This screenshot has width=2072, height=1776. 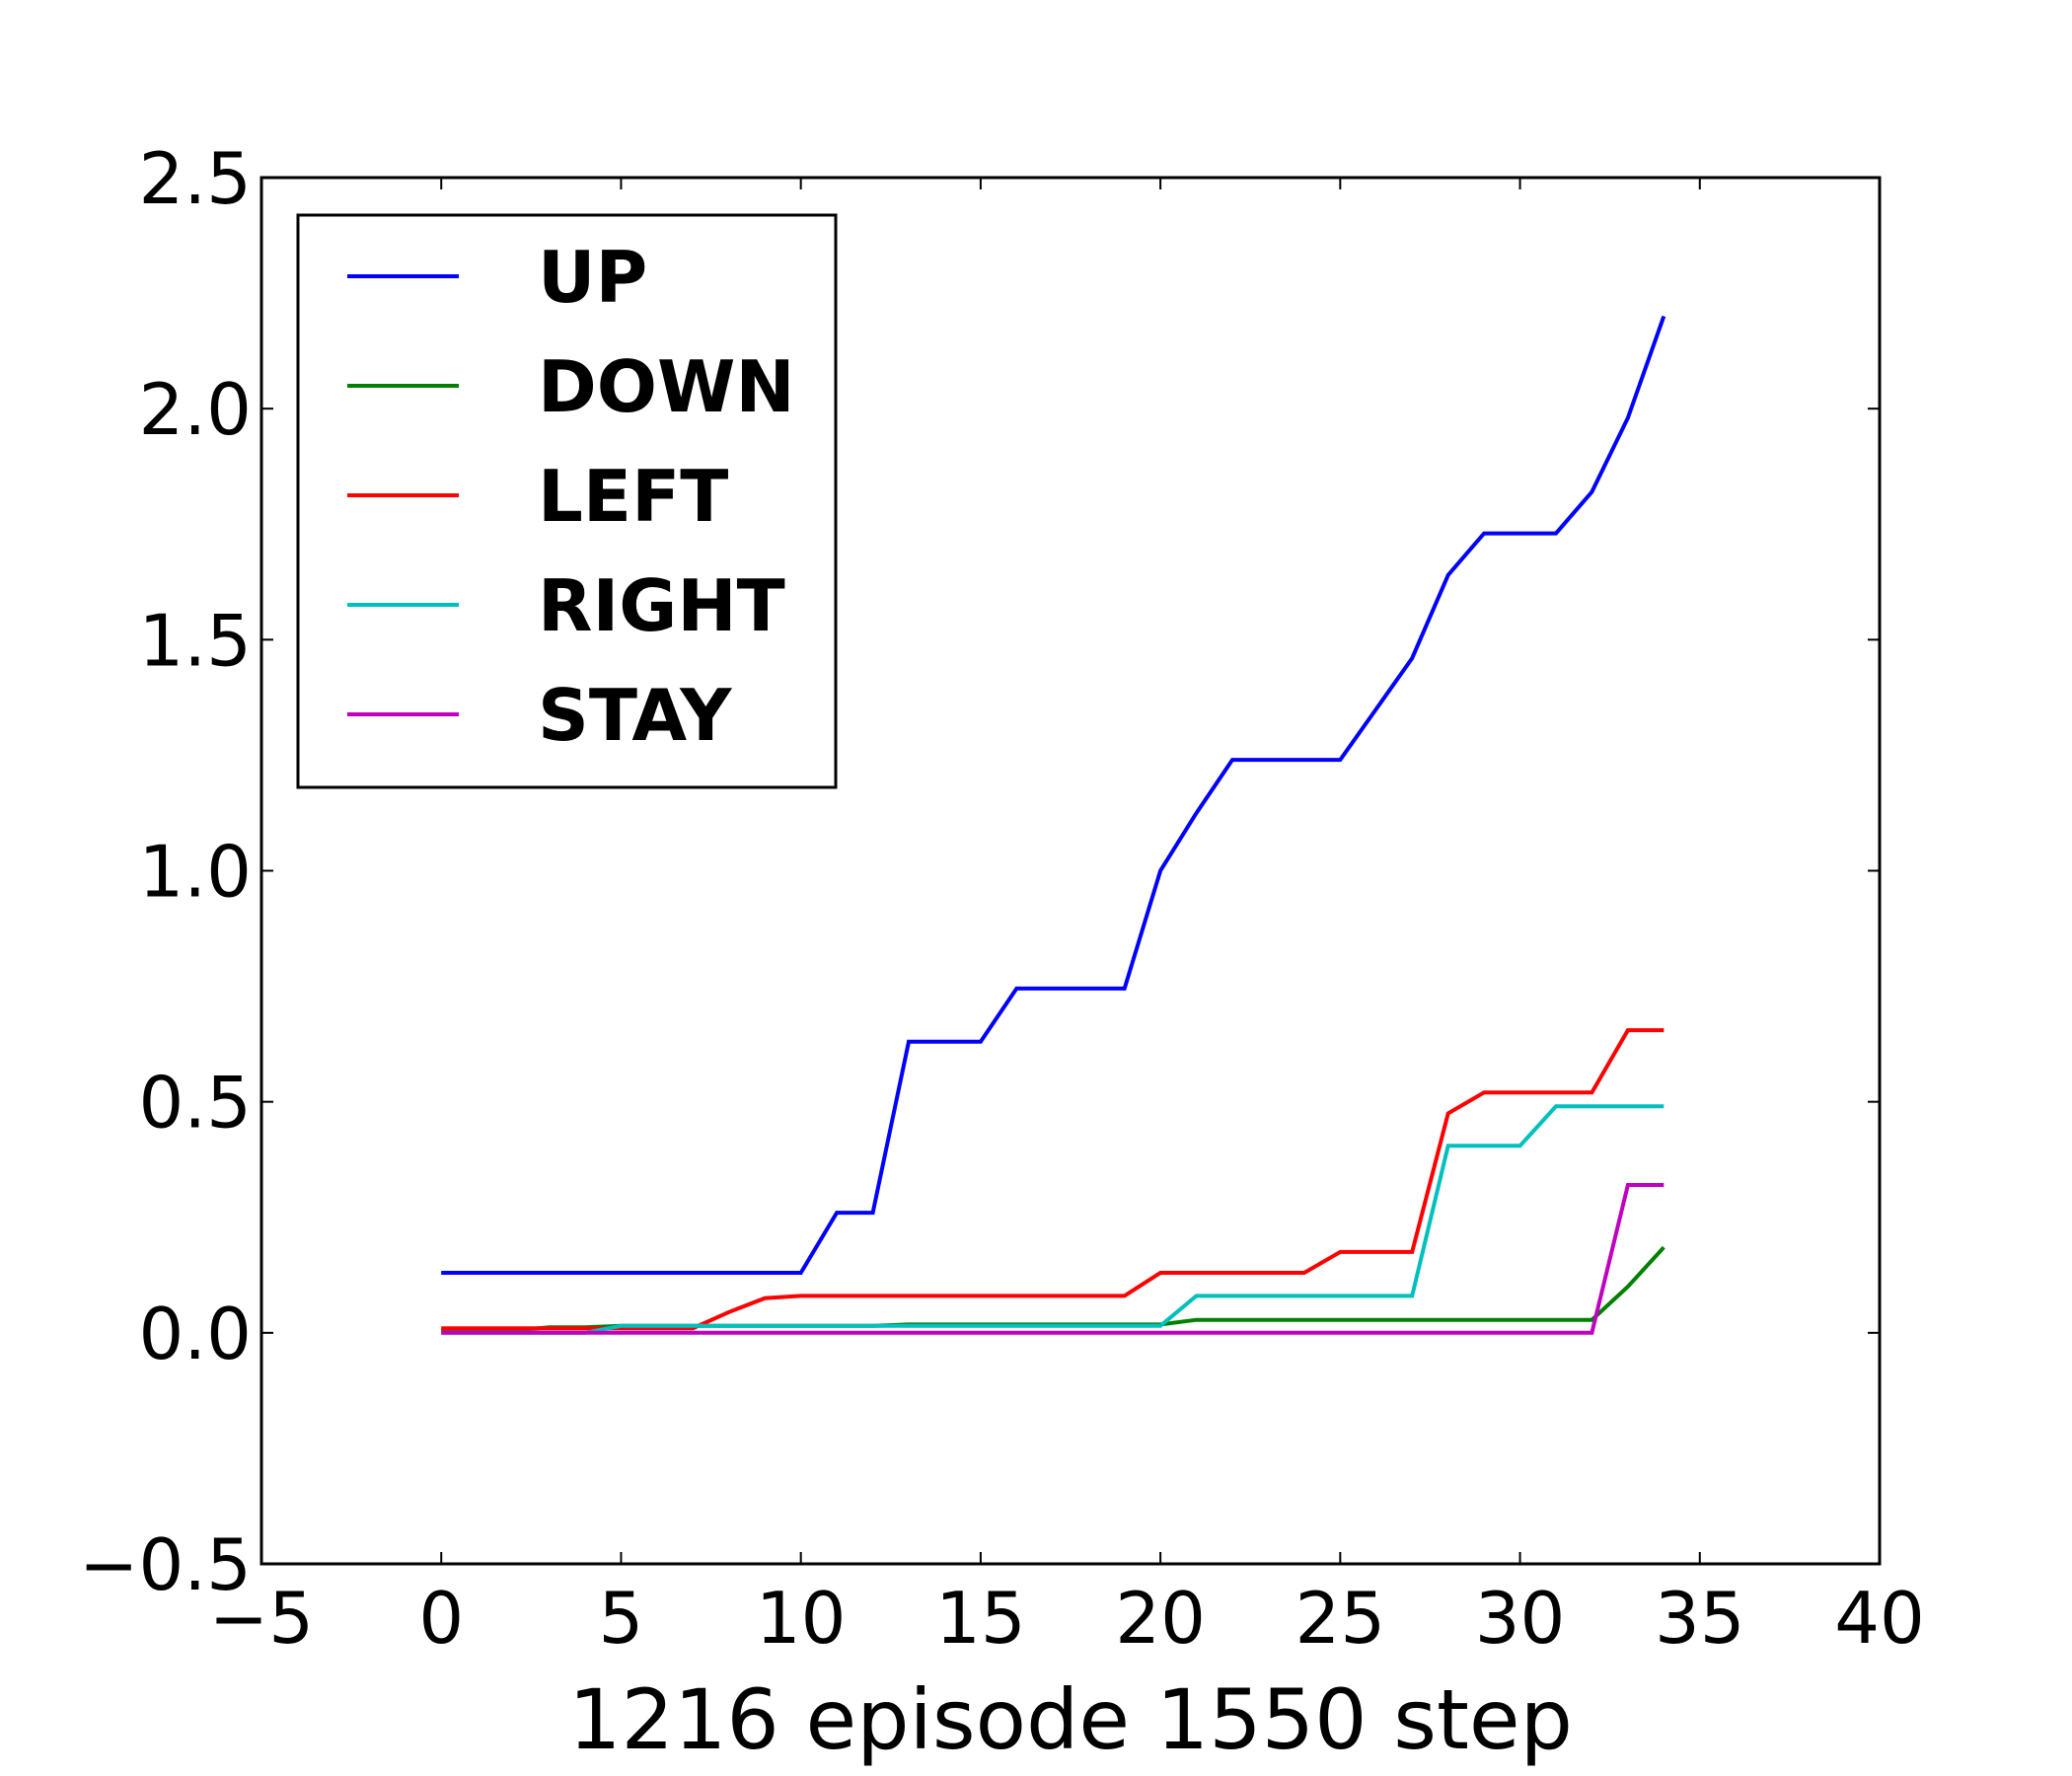 What do you see at coordinates (195, 1334) in the screenshot?
I see `y-tick-label: 0.0` at bounding box center [195, 1334].